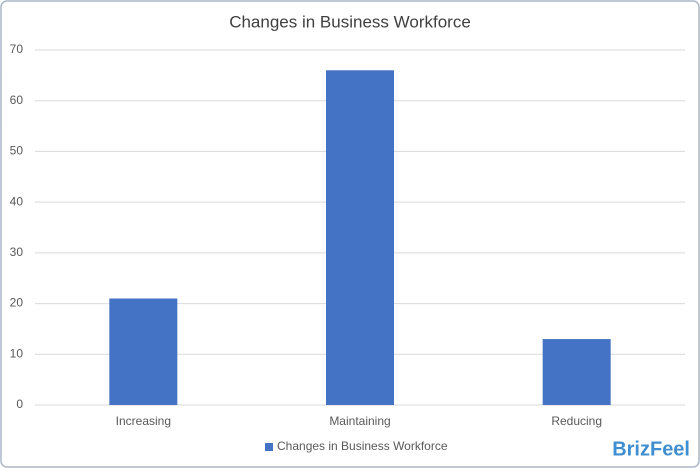 This screenshot has height=468, width=700. I want to click on y-tick-label: 30, so click(17, 252).